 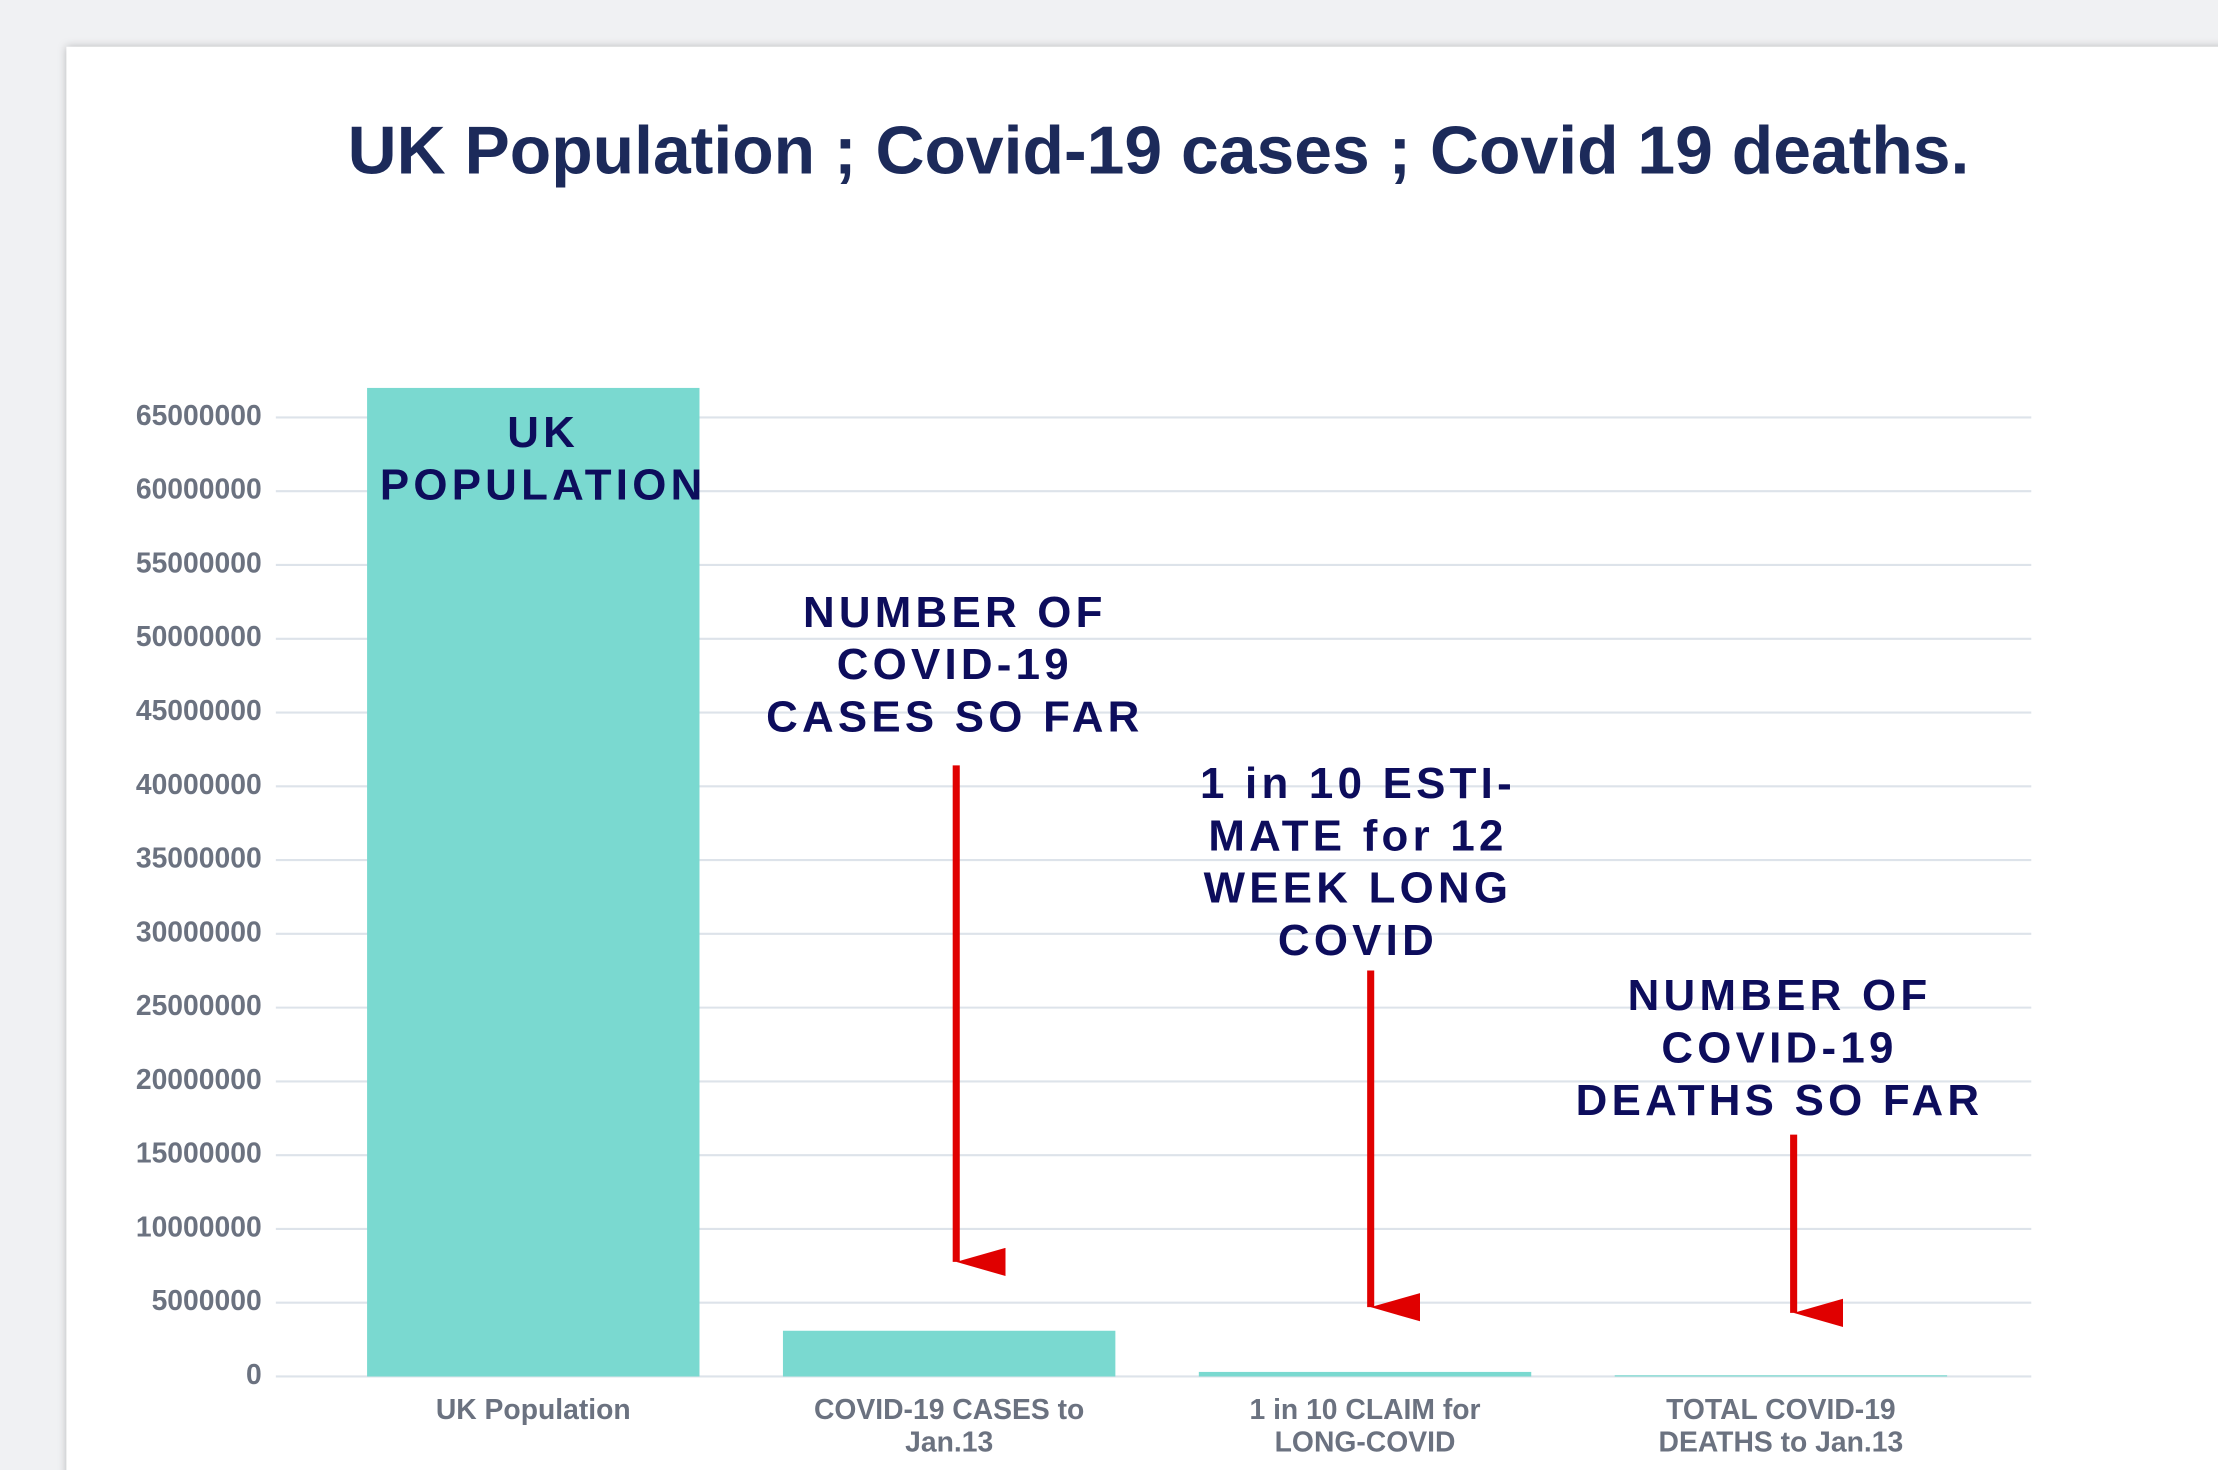 I want to click on y-tick-label: 30000000, so click(x=199, y=931).